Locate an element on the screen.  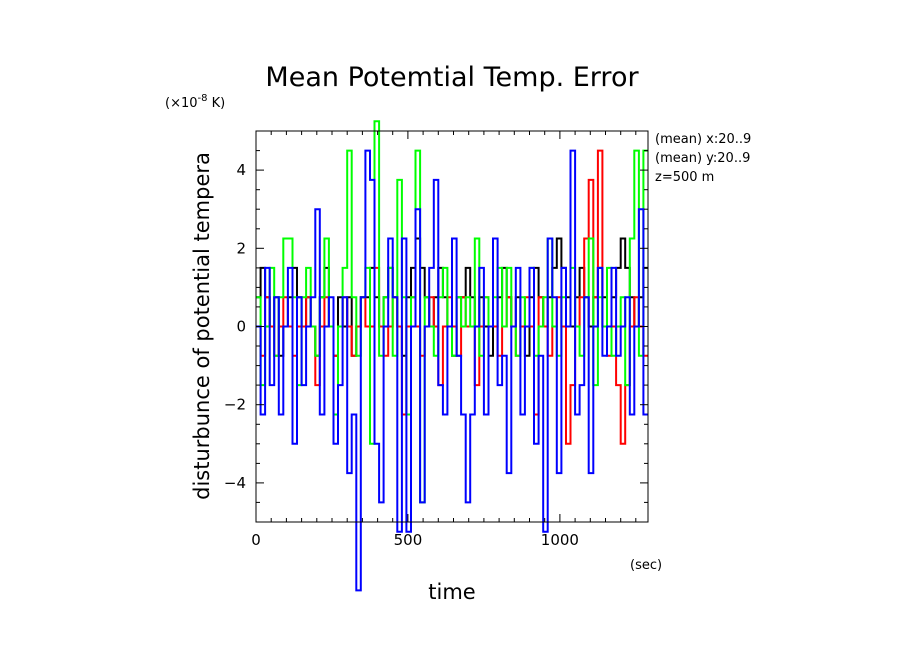
x-tick-label: 500 is located at coordinates (408, 540).